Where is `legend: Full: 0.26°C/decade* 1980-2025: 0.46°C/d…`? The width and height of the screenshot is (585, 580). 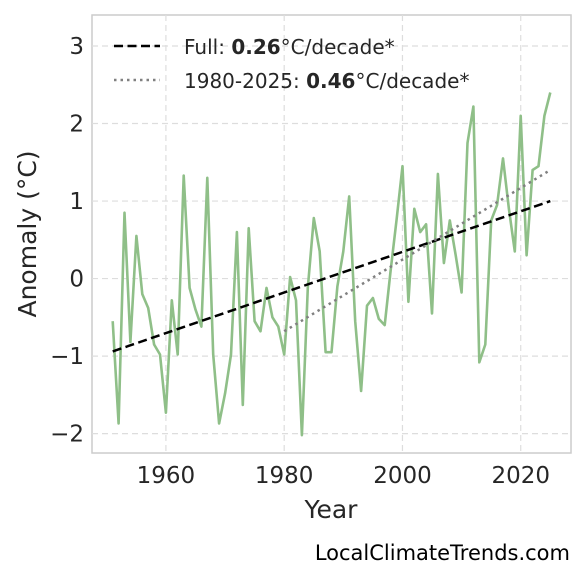
legend: Full: 0.26°C/decade* 1980-2025: 0.46°C/d… is located at coordinates (291, 64).